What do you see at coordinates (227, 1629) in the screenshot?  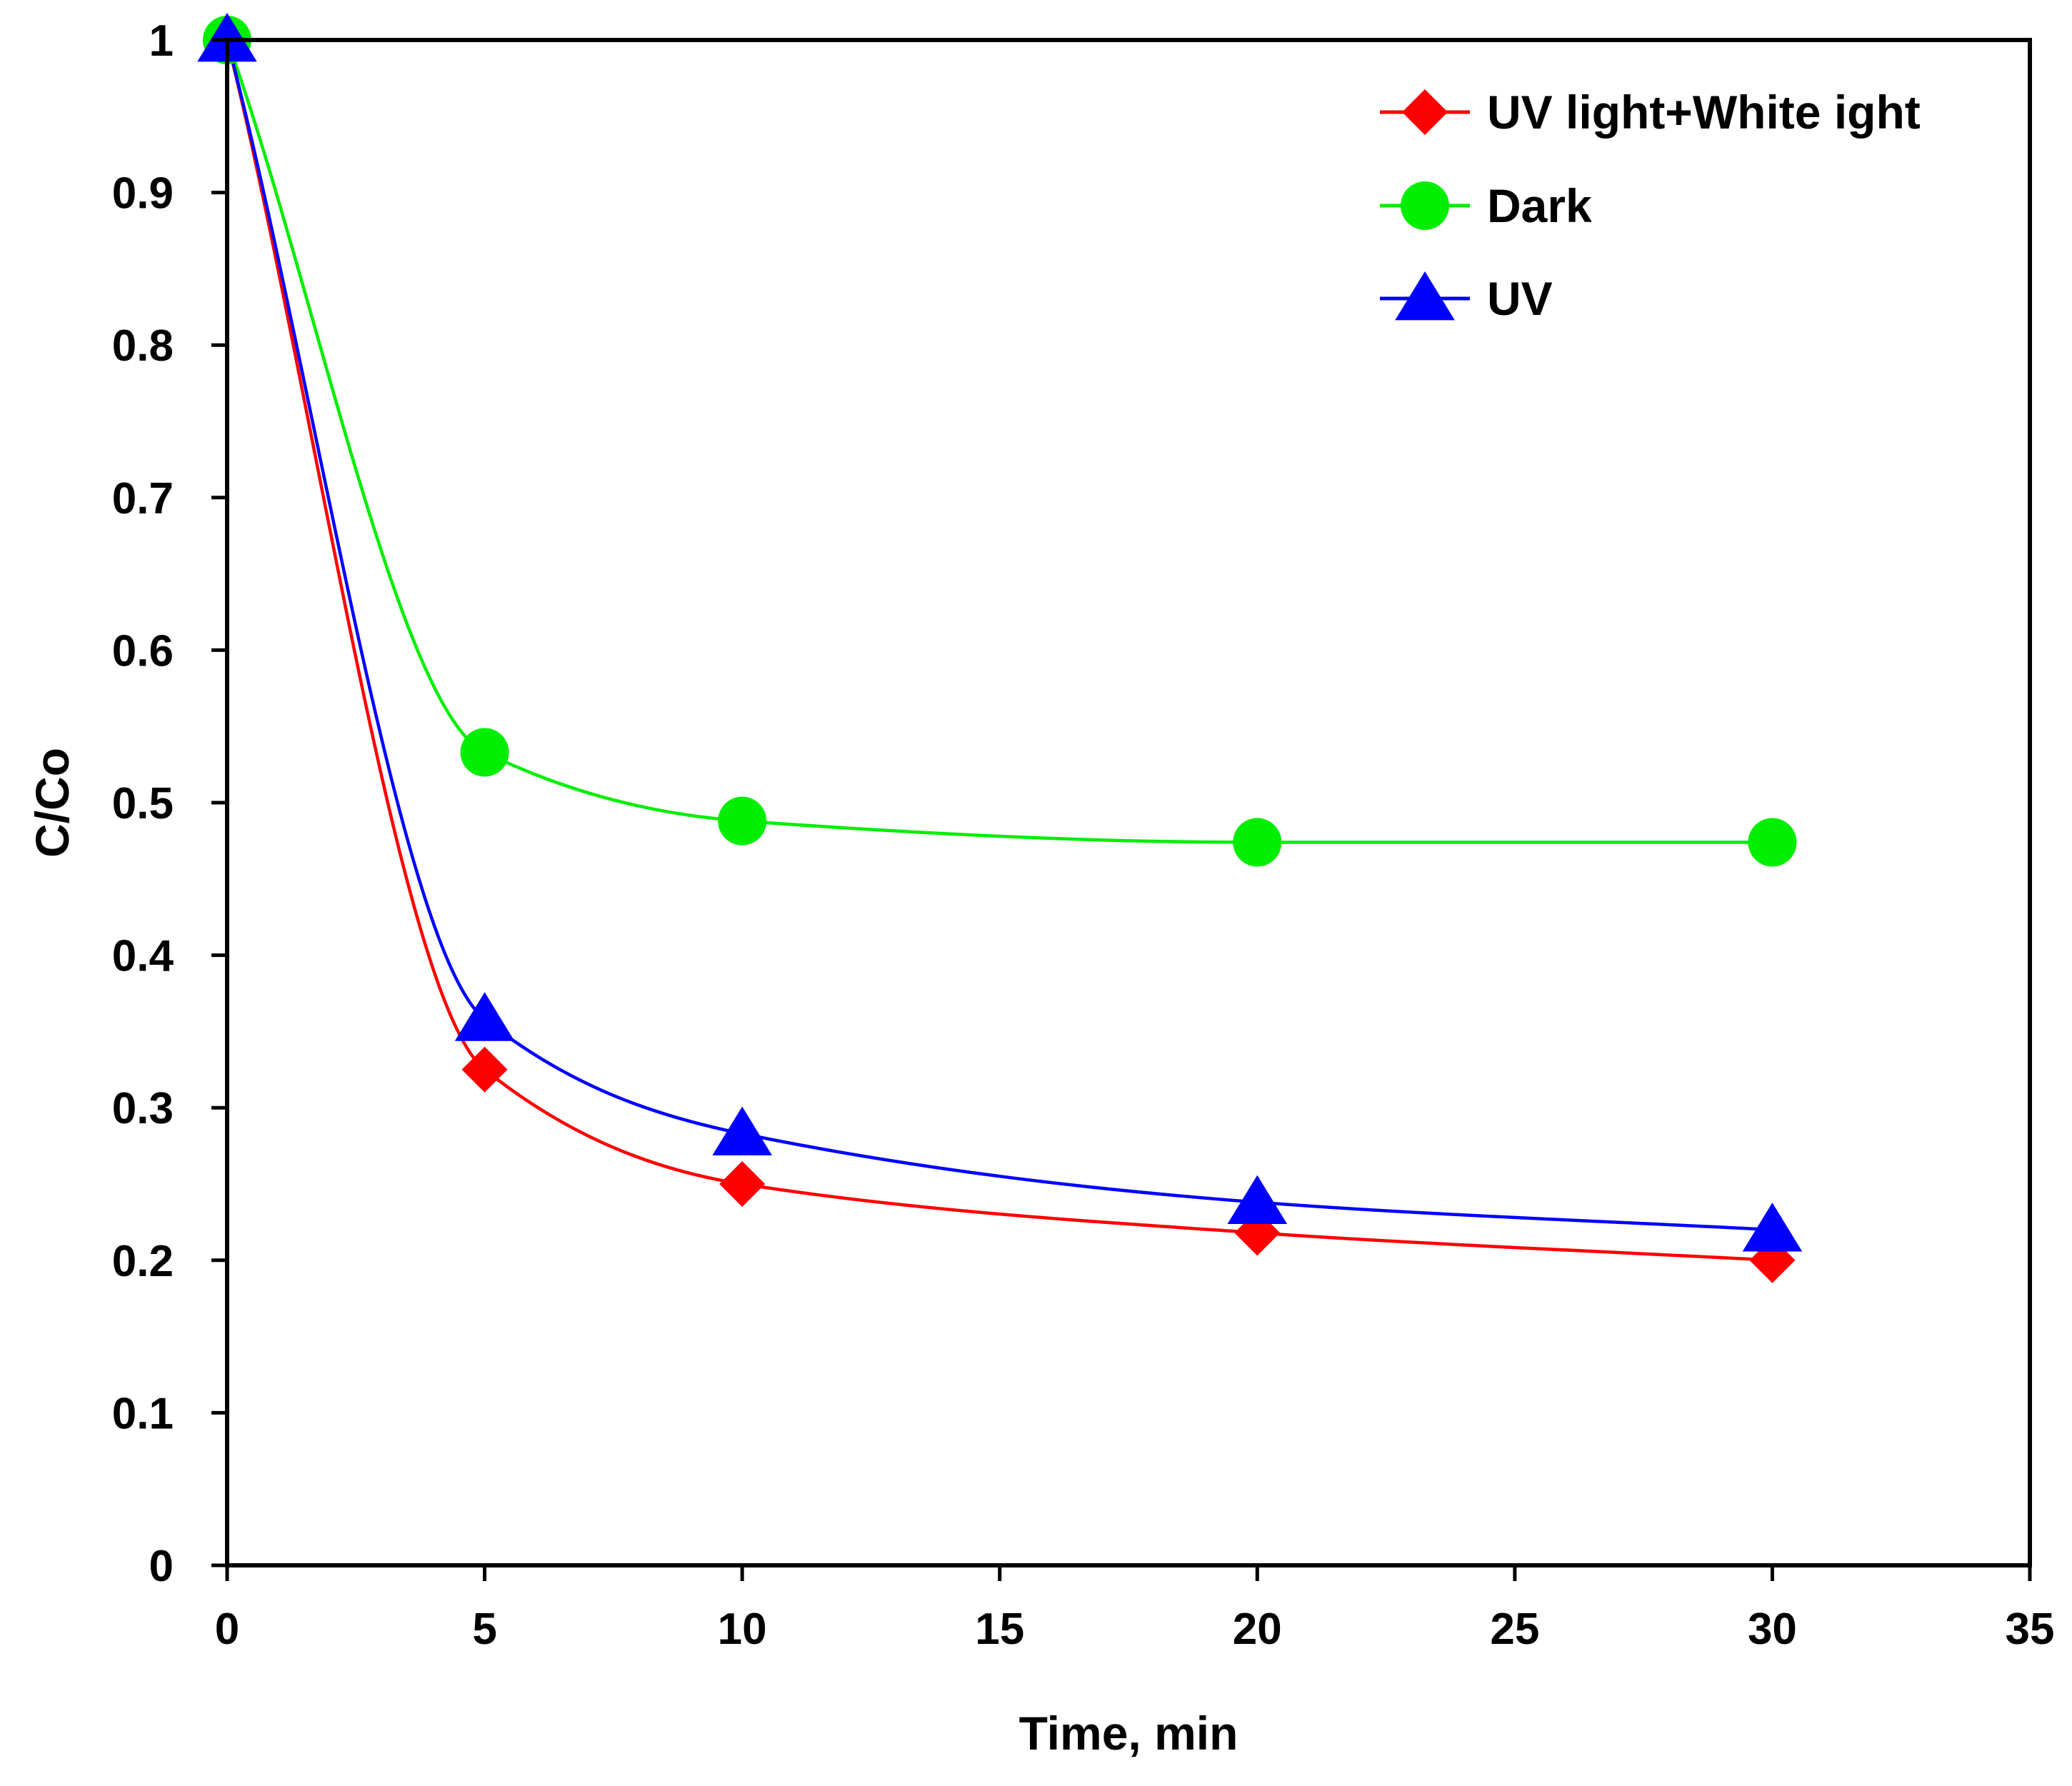 I see `x-tick-label: 0` at bounding box center [227, 1629].